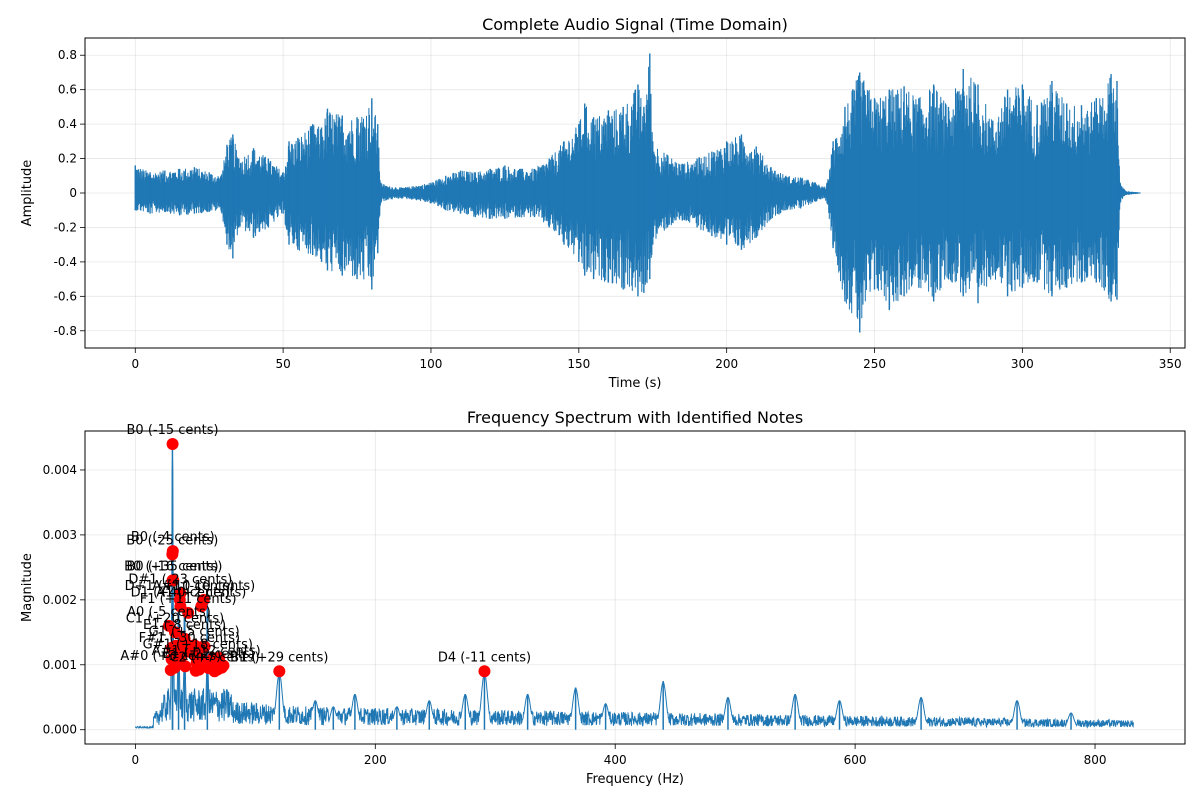  Describe the element at coordinates (635, 383) in the screenshot. I see `time-domain-x-axis-label: Time (s)` at that location.